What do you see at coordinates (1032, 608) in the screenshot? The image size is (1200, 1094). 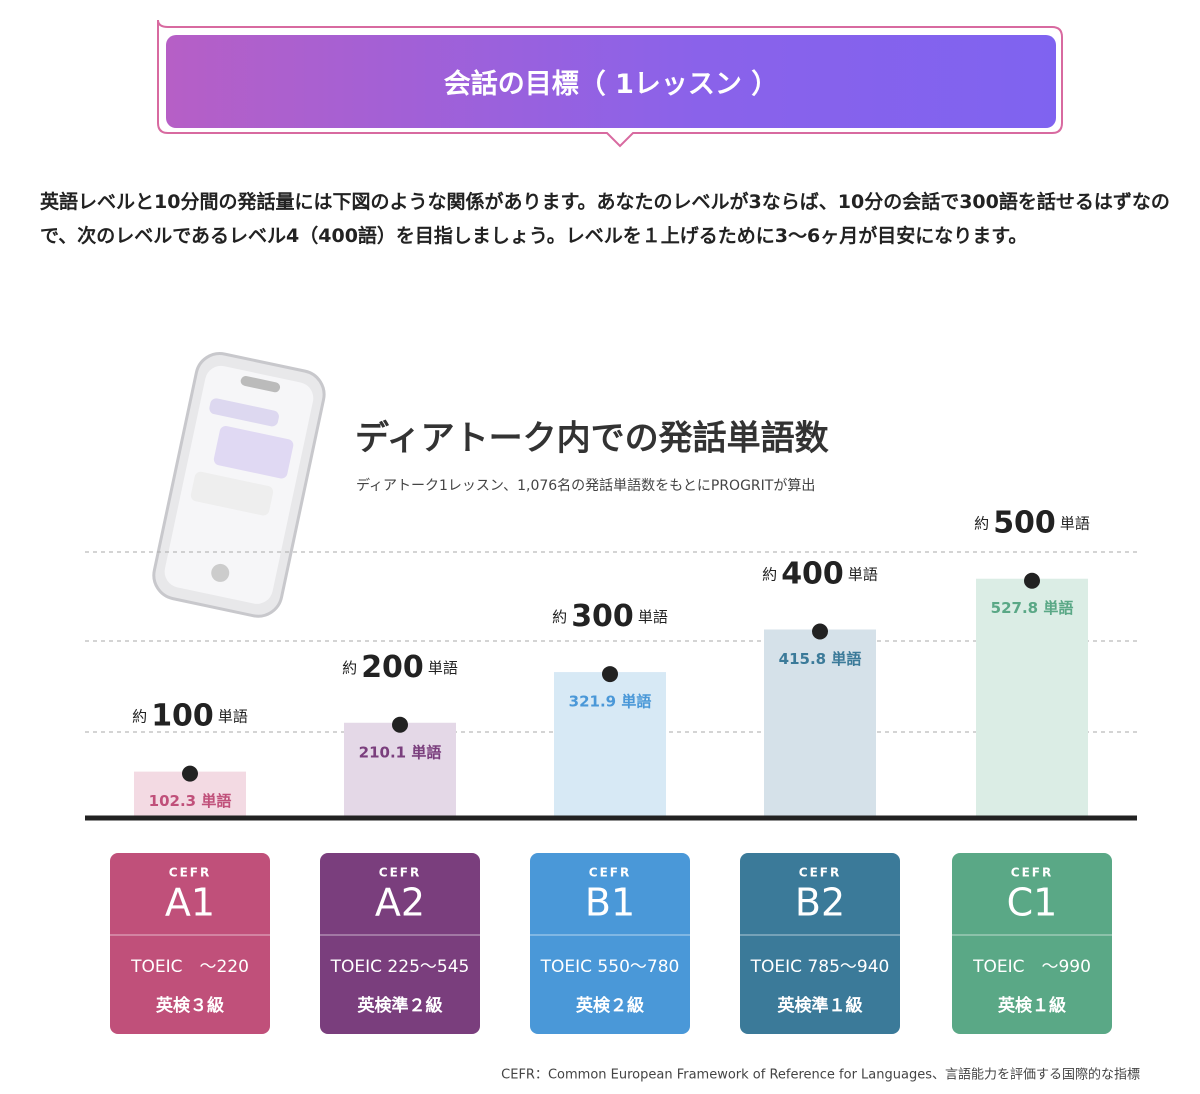 I see `value-label: 527.8 単語` at bounding box center [1032, 608].